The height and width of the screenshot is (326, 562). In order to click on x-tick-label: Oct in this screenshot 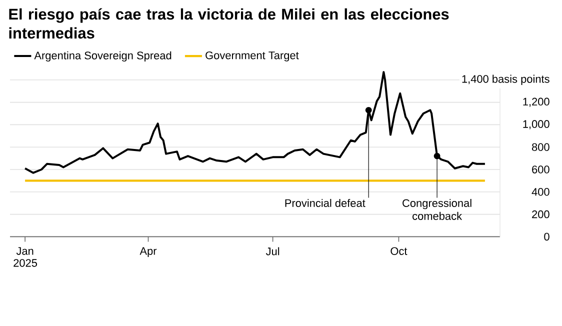, I will do `click(399, 251)`.